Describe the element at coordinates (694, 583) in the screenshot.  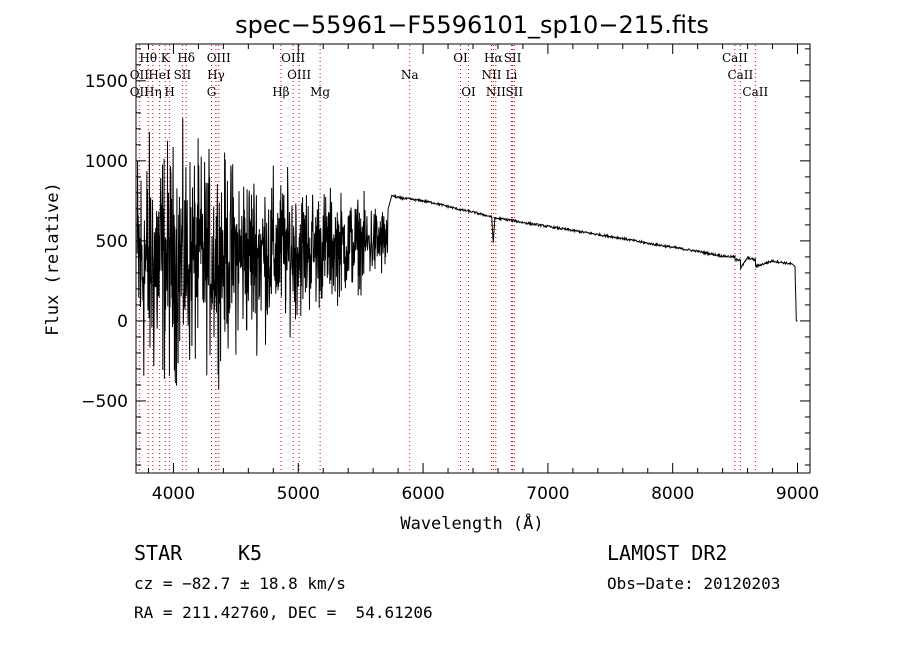
I see `observation-date: Obs−Date: 20120203` at that location.